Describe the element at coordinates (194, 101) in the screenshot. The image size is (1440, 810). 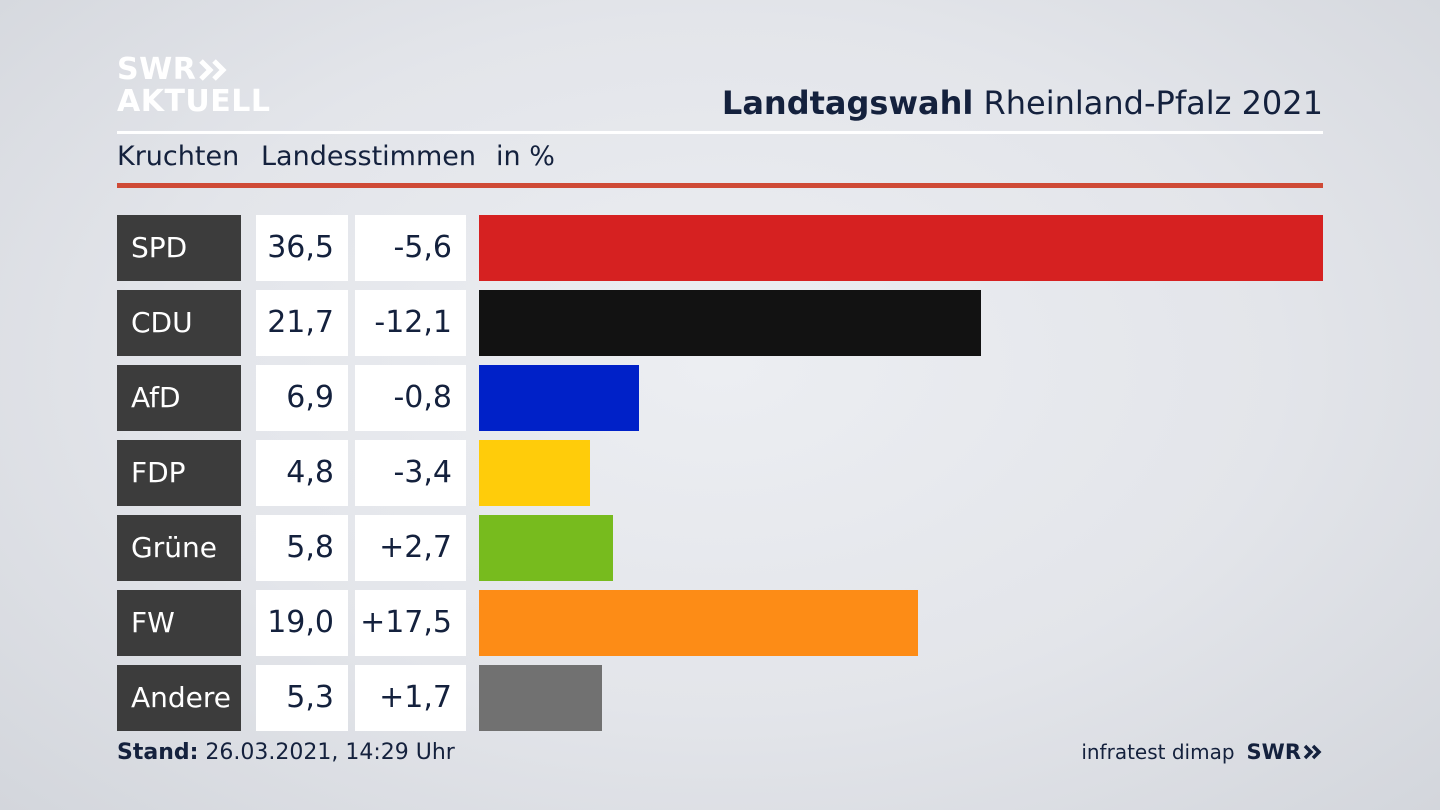
I see `logo-aktuell-text: AKTUELL` at that location.